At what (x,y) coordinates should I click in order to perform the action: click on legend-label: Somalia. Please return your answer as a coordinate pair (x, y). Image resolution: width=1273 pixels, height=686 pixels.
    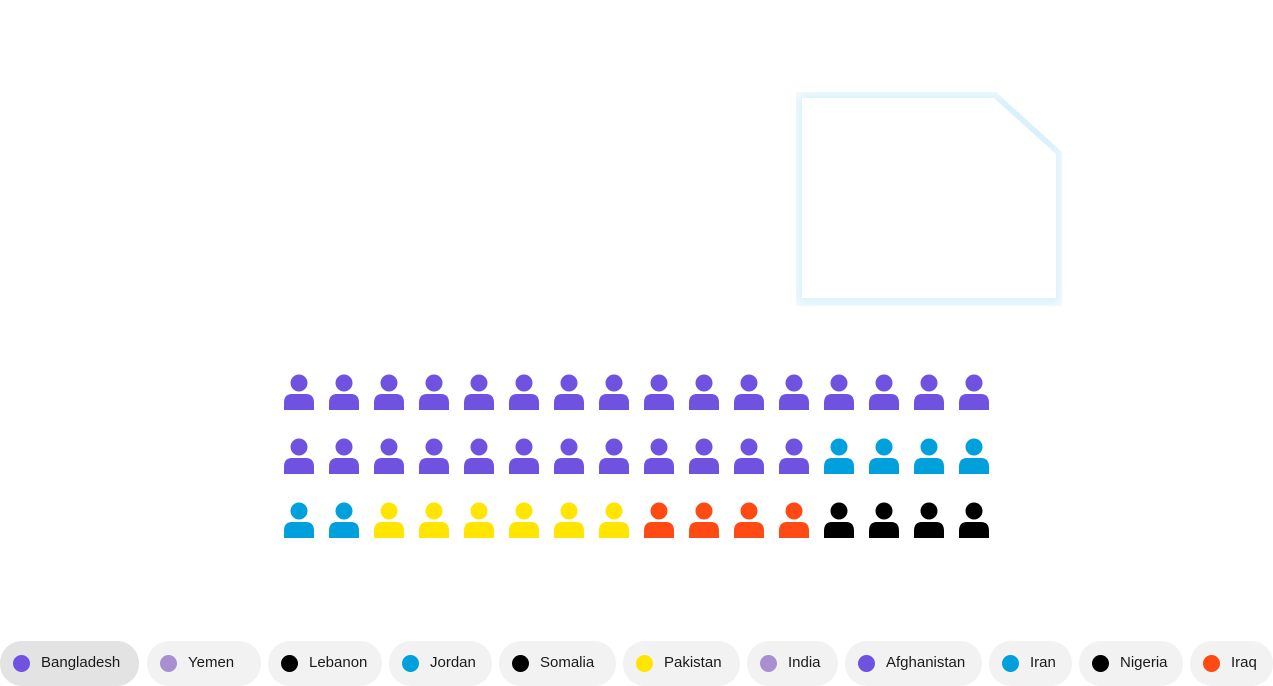
    Looking at the image, I should click on (567, 662).